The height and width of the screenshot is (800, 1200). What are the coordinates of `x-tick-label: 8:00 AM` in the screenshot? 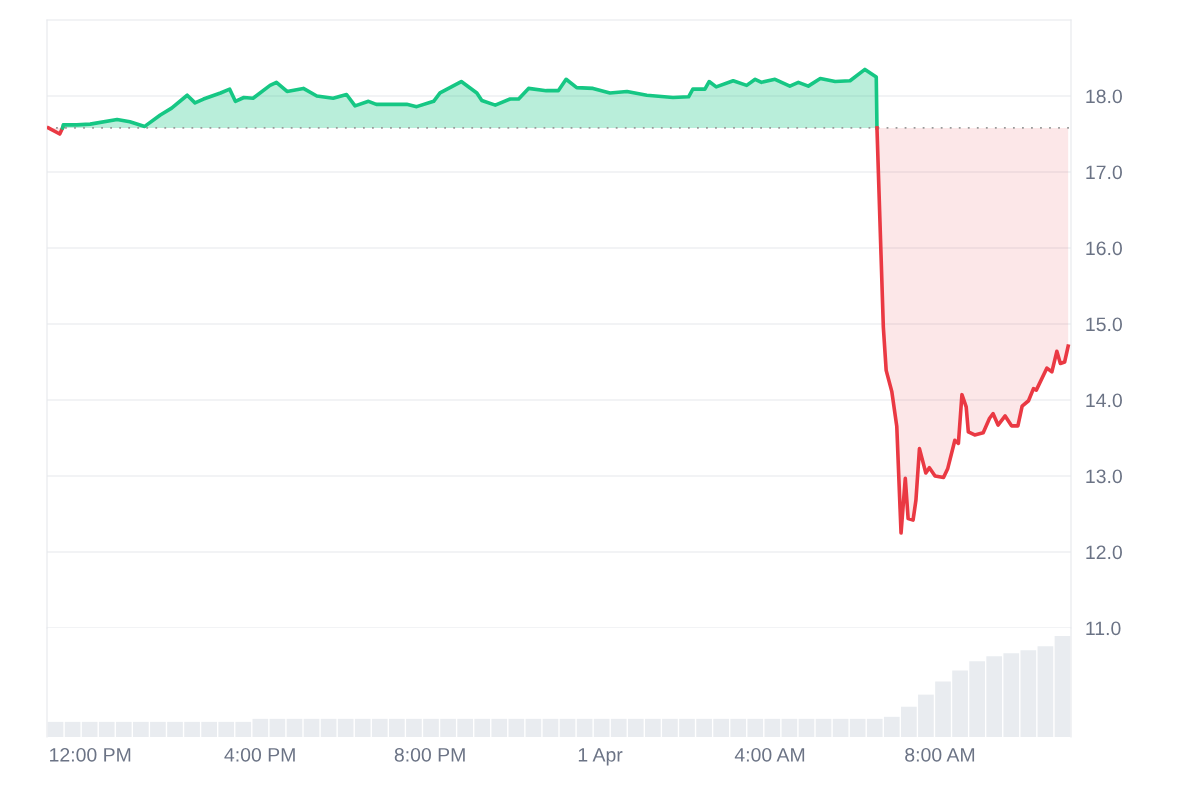 It's located at (940, 754).